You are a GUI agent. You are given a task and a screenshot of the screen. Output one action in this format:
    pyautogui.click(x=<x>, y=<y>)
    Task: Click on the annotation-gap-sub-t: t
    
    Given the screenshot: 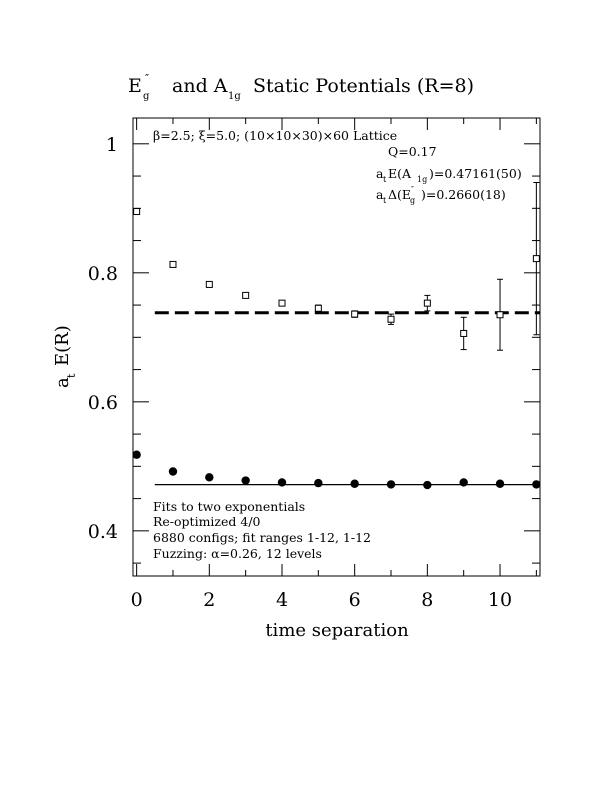 What is the action you would take?
    pyautogui.click(x=385, y=200)
    